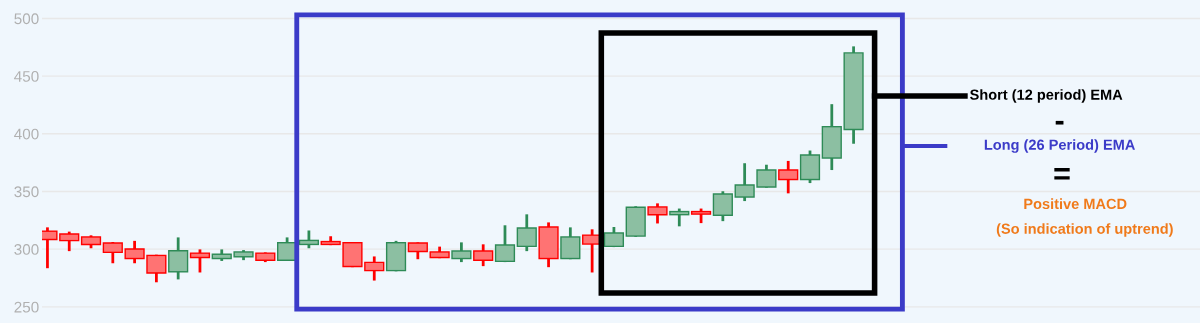 The image size is (1200, 323). Describe the element at coordinates (1059, 146) in the screenshot. I see `text: Long (26 Period) EMA` at that location.